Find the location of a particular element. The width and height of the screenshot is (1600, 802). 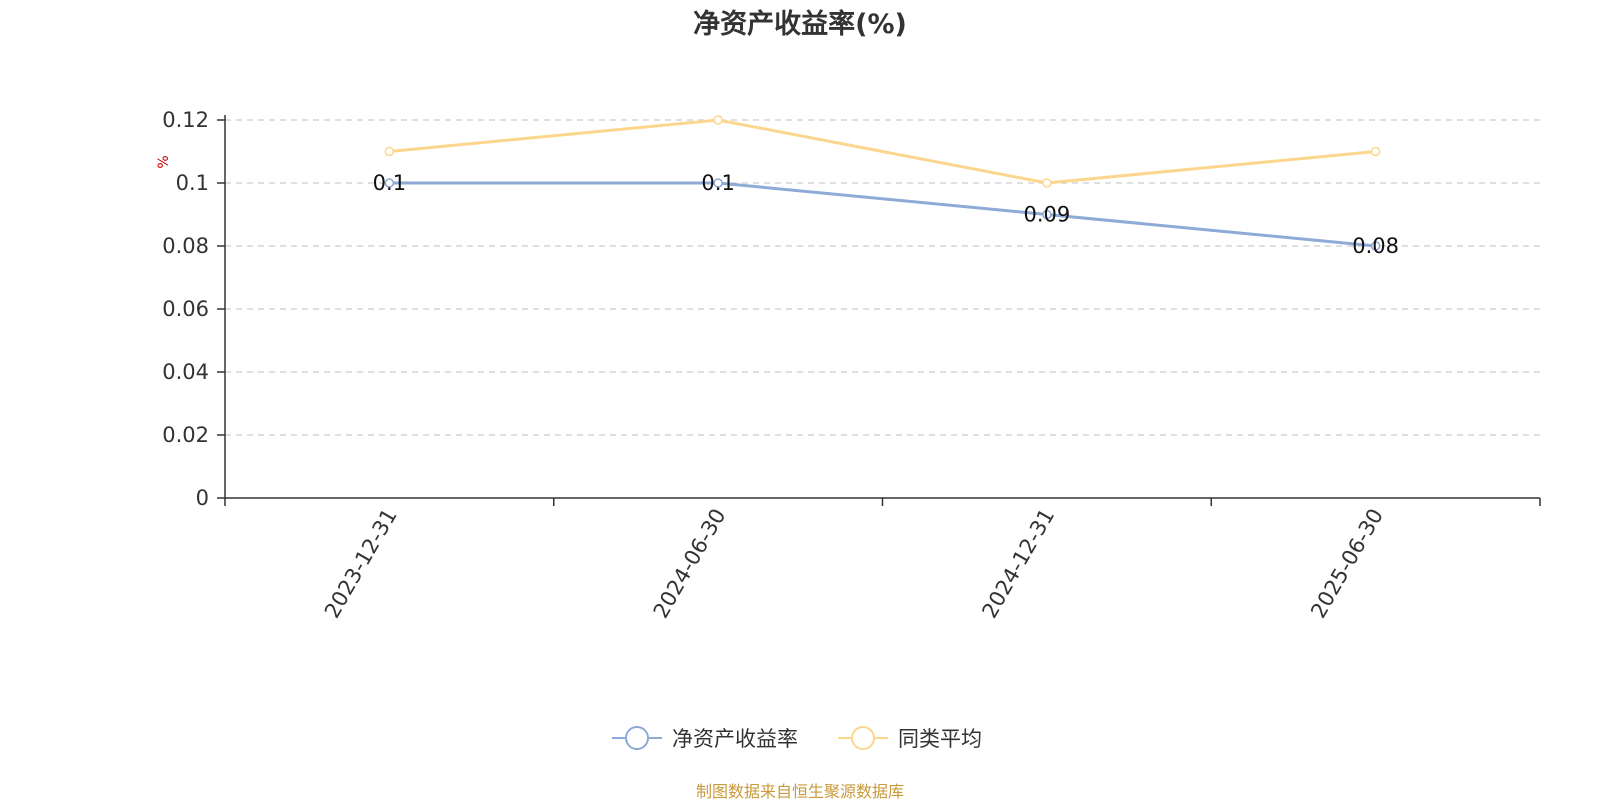

legend-item-1: 同类平均 is located at coordinates (910, 738).